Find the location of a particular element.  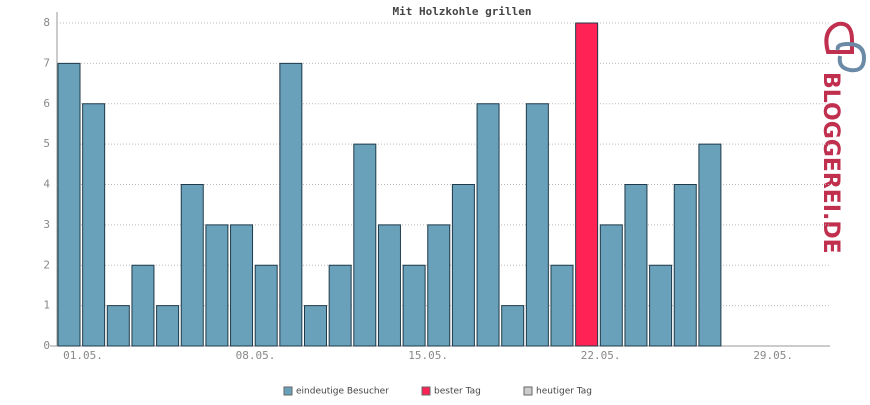

x-tick-label: 15.05. is located at coordinates (428, 355).